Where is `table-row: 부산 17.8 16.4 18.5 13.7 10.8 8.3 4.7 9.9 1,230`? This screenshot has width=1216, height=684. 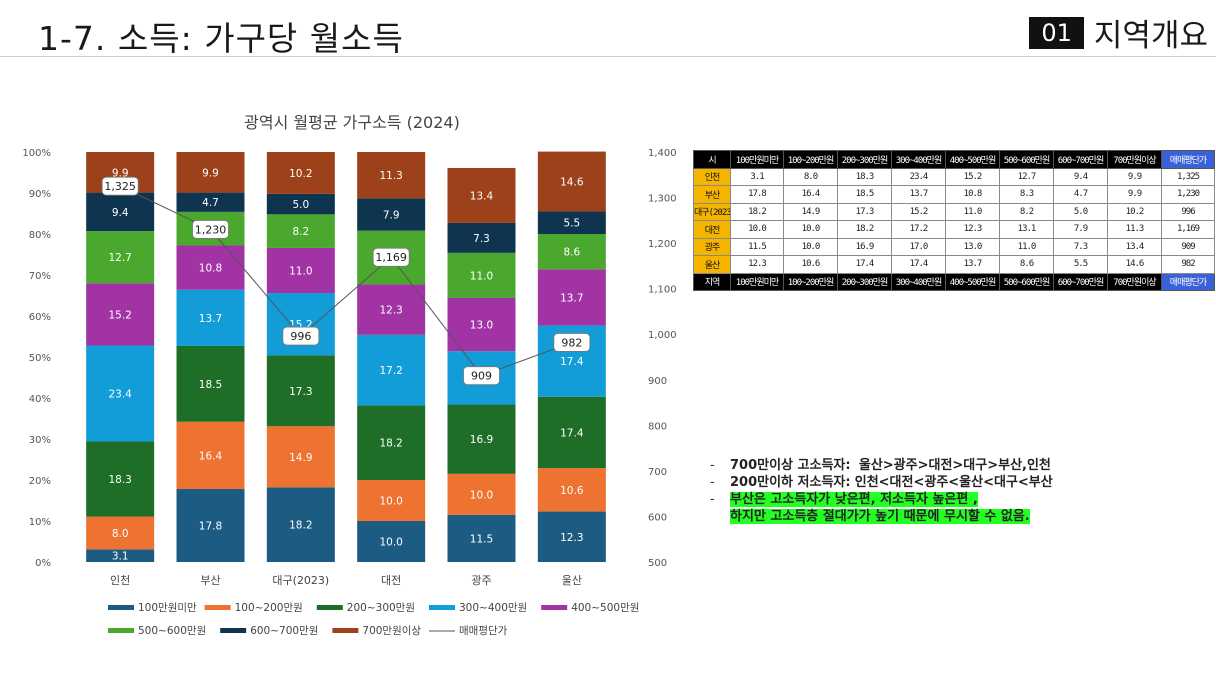
table-row: 부산 17.8 16.4 18.5 13.7 10.8 8.3 4.7 9.9 1,230 is located at coordinates (954, 194).